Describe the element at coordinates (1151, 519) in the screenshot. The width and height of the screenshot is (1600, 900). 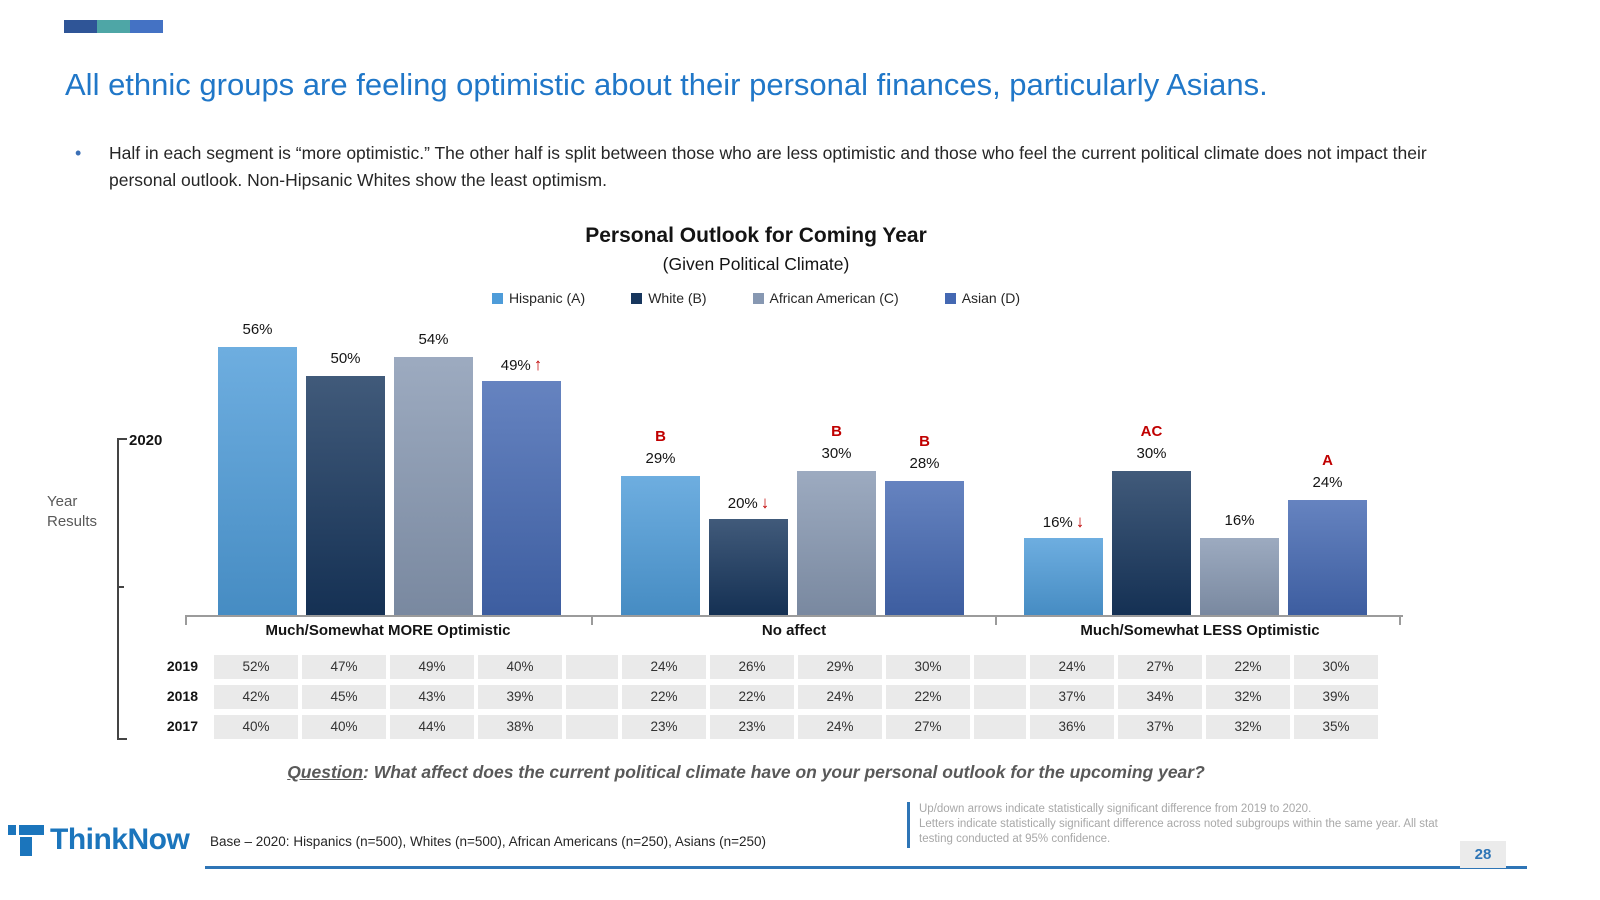
I see `bar: AC 30%` at that location.